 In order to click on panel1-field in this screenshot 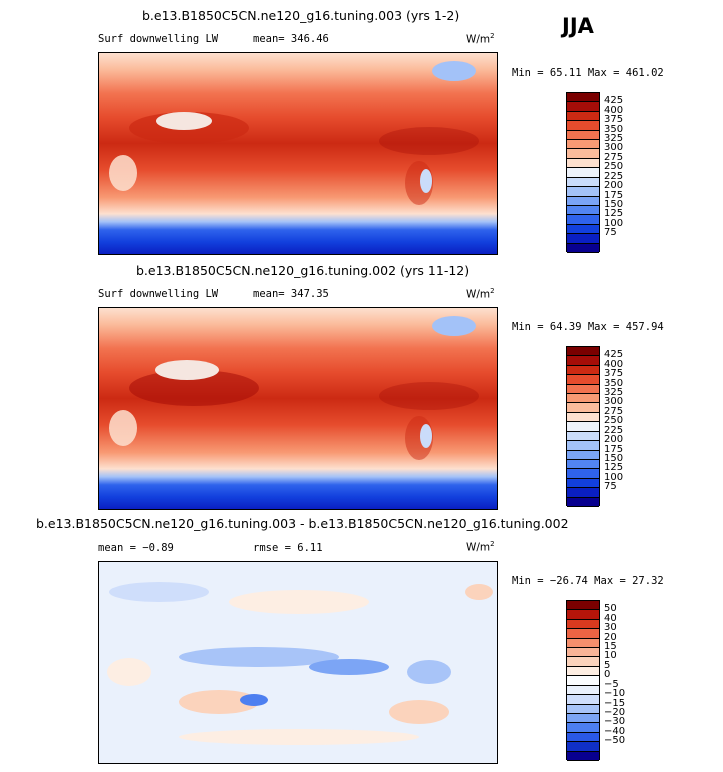, I will do `click(298, 153)`.